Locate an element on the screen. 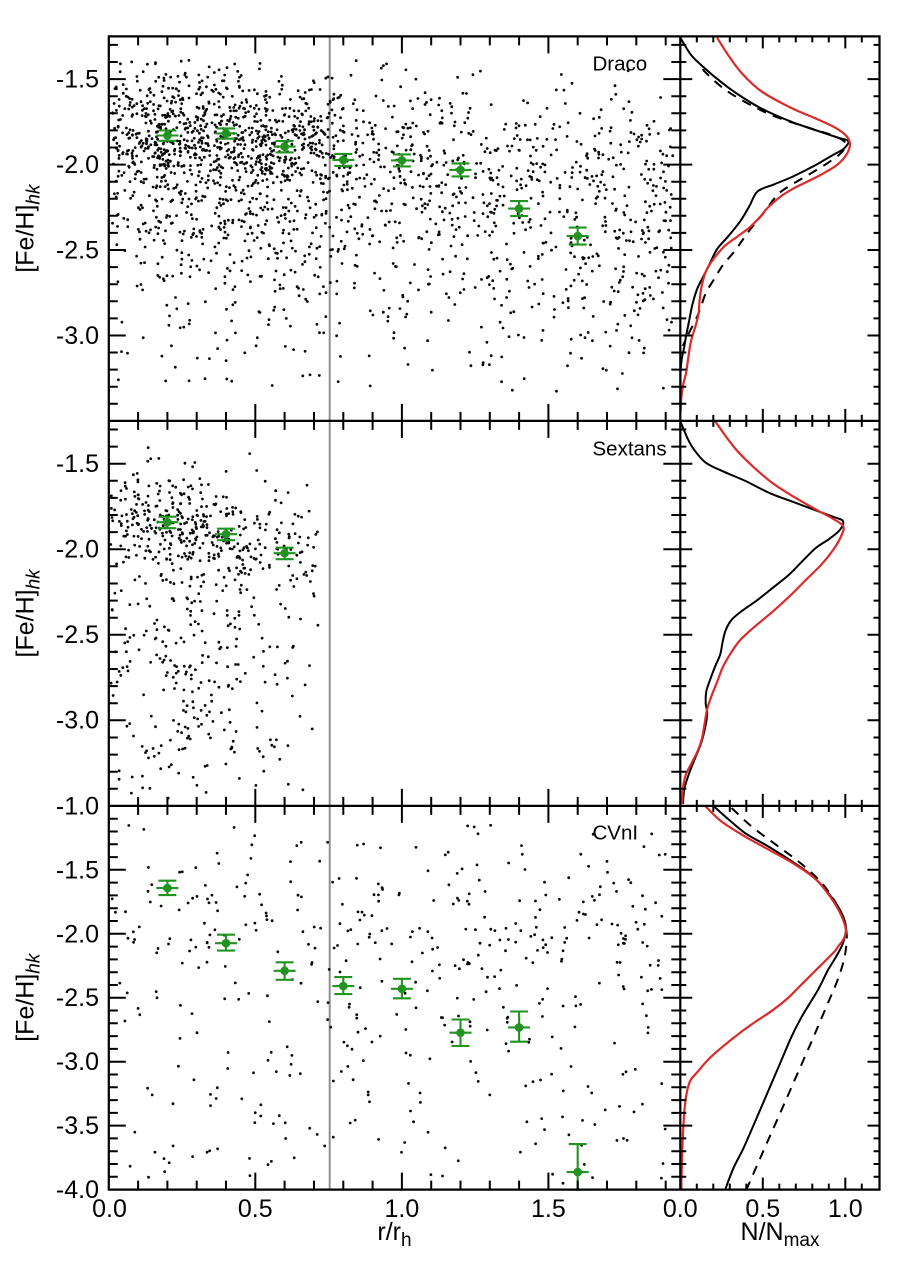 The height and width of the screenshot is (1280, 906). svg-text: CVnI is located at coordinates (616, 833).